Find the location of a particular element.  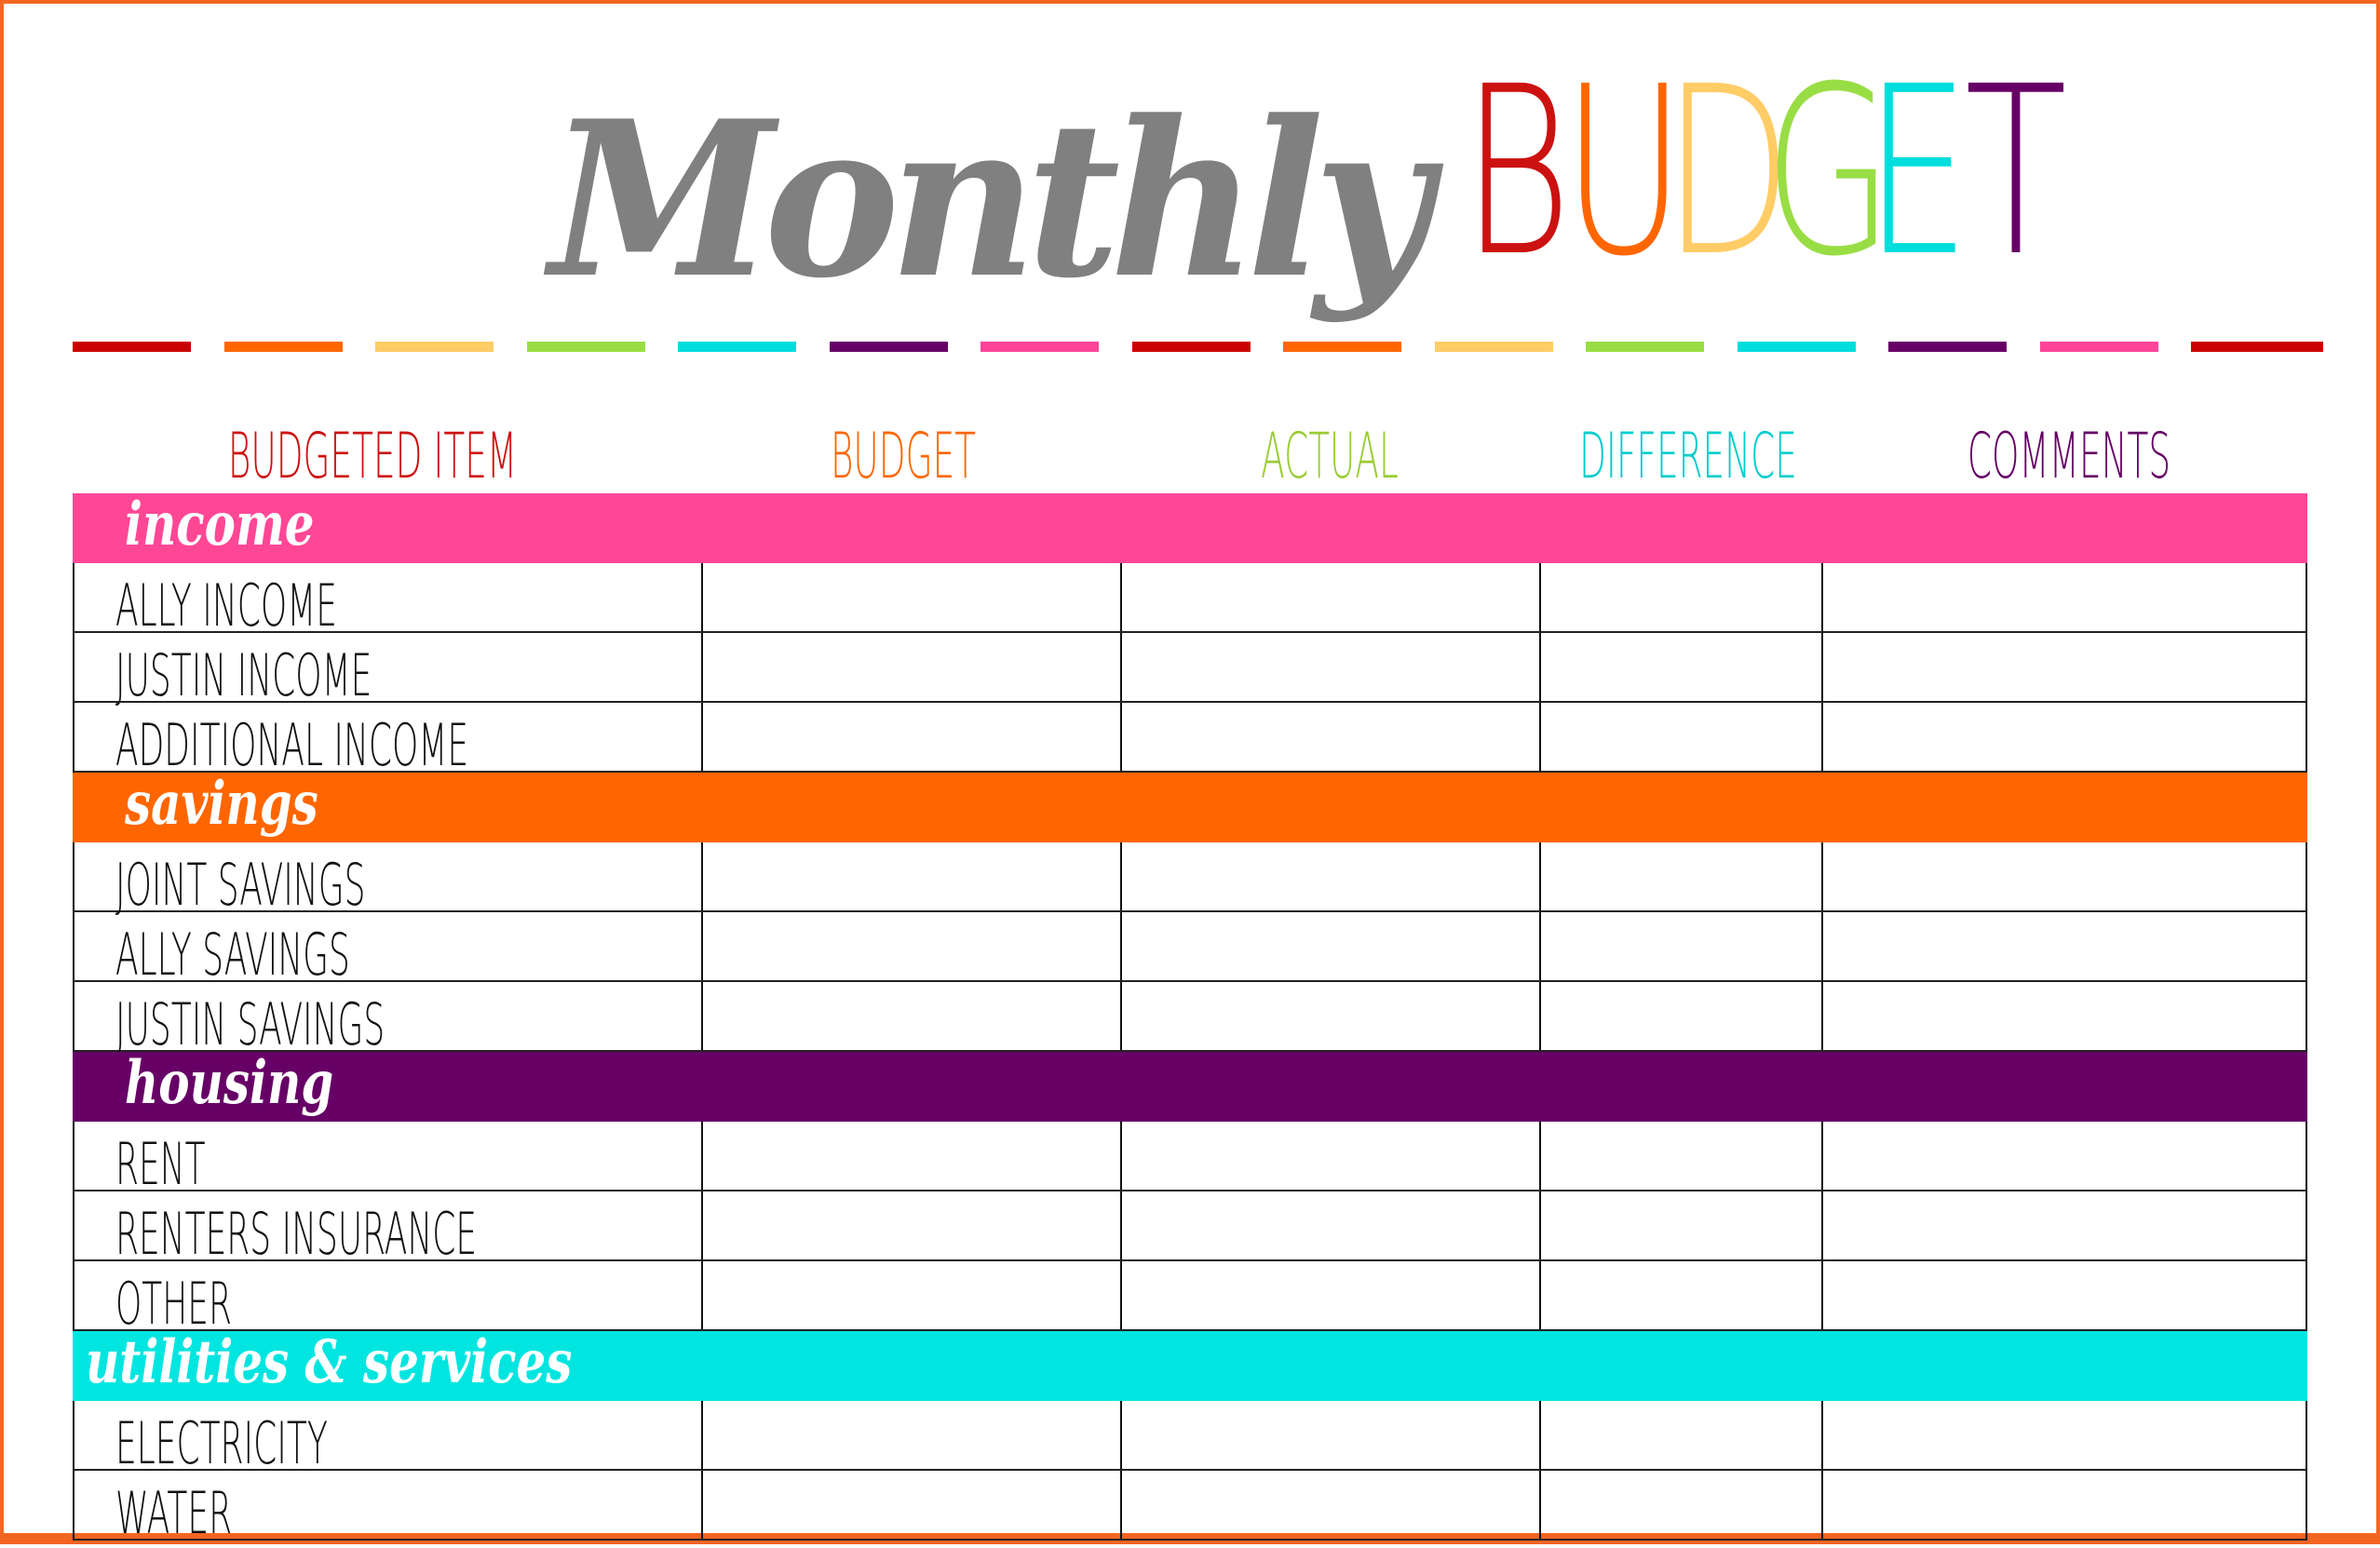

column-header: COMMENTS is located at coordinates (2069, 456).